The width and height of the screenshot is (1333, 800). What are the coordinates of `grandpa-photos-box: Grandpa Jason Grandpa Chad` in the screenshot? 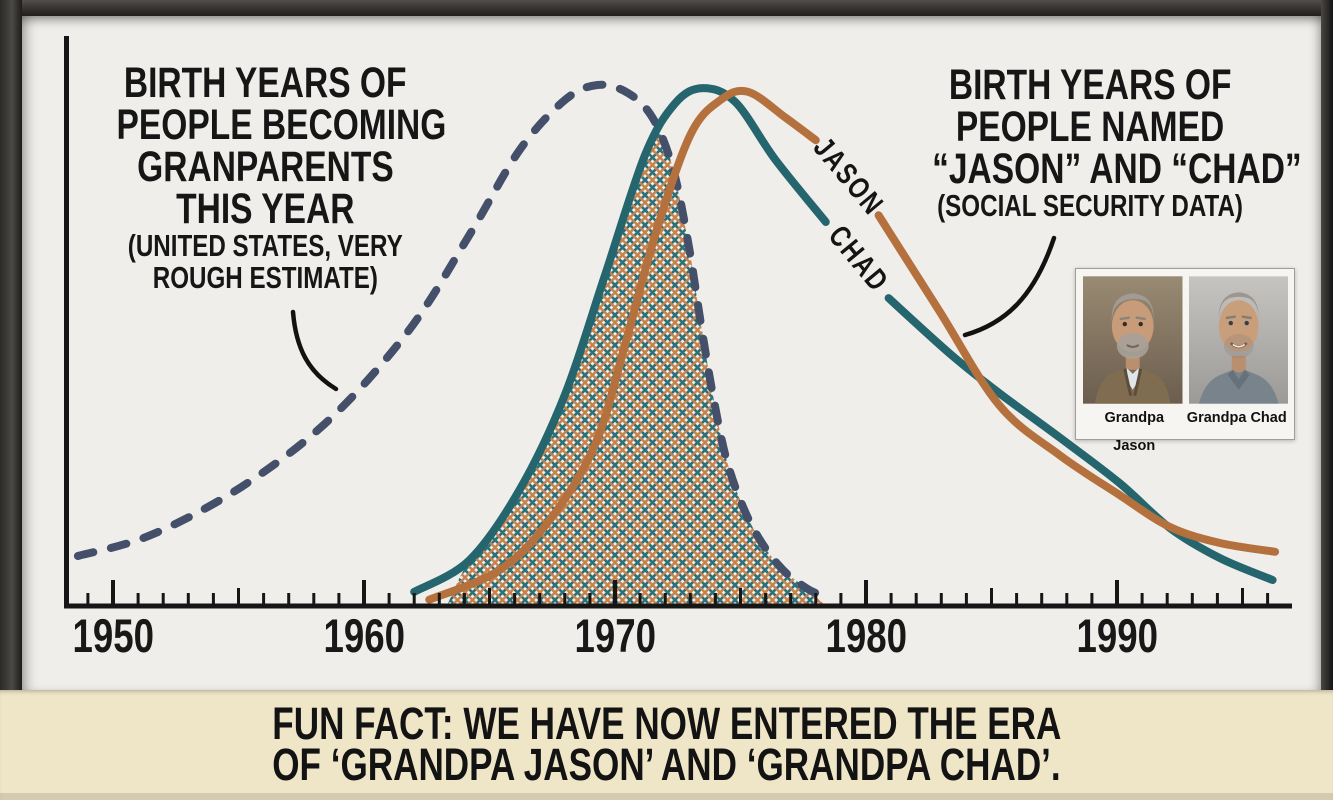 It's located at (1185, 361).